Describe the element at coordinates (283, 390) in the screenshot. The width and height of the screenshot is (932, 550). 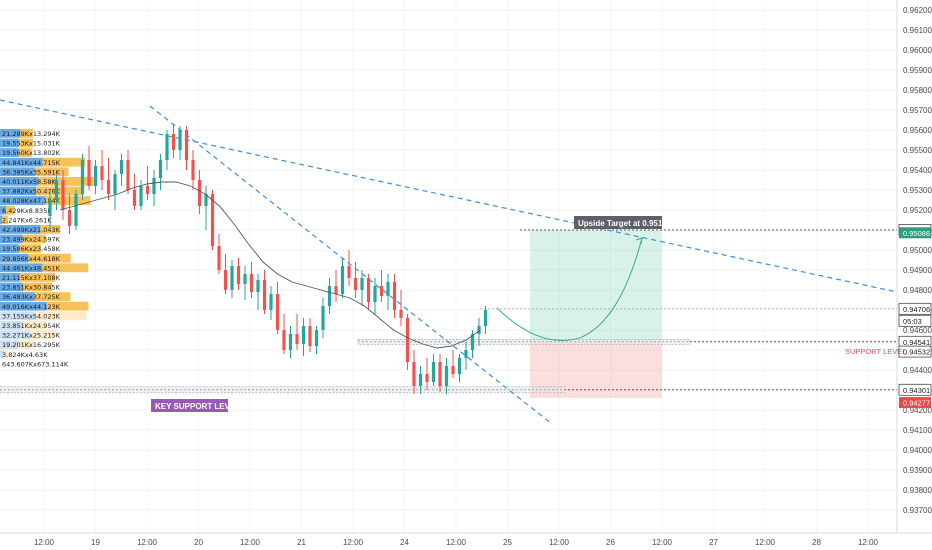
I see `key-support-band` at that location.